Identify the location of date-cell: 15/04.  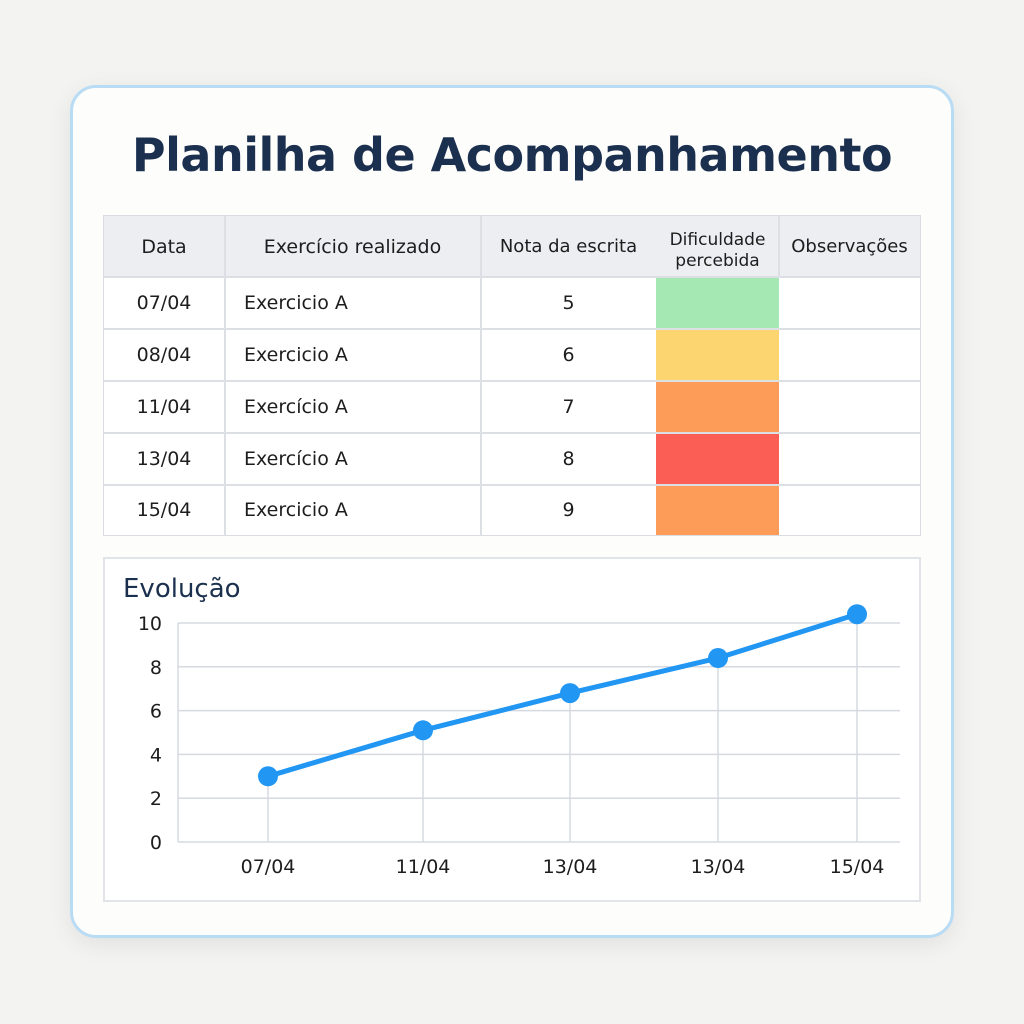
(164, 510).